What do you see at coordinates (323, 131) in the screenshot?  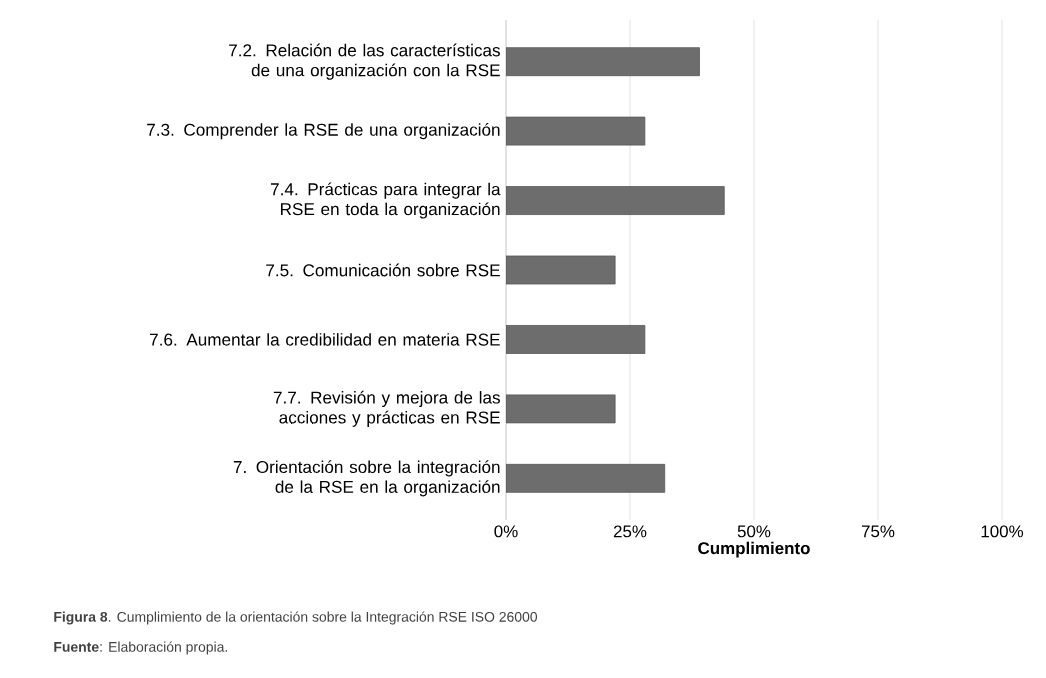 I see `y-tick-label: 7.3. Comprender la RSE de una organización` at bounding box center [323, 131].